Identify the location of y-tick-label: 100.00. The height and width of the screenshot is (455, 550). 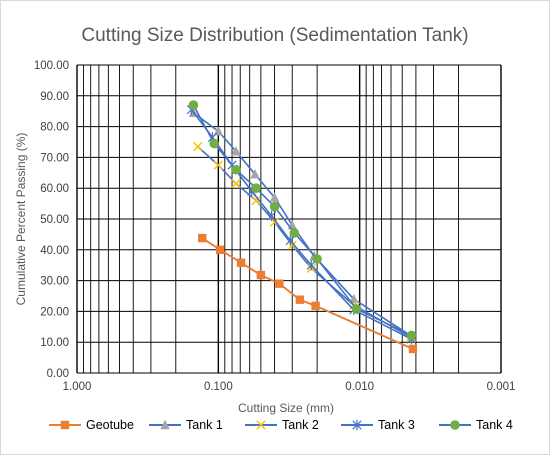
(51, 66).